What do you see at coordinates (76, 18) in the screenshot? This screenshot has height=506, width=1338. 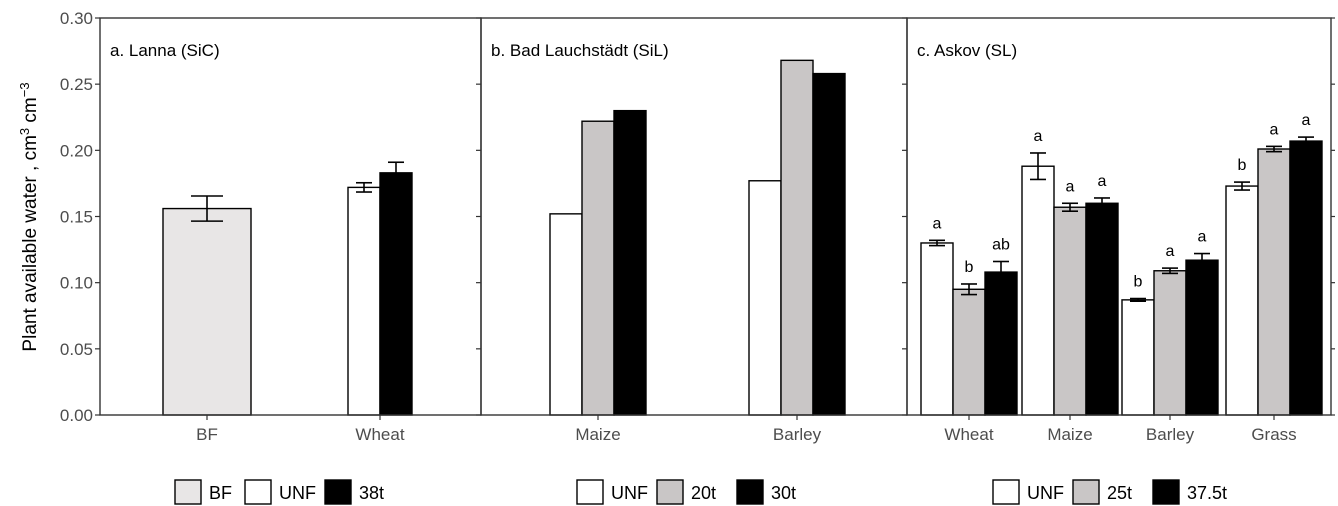 I see `y-tick-label: 0.30` at bounding box center [76, 18].